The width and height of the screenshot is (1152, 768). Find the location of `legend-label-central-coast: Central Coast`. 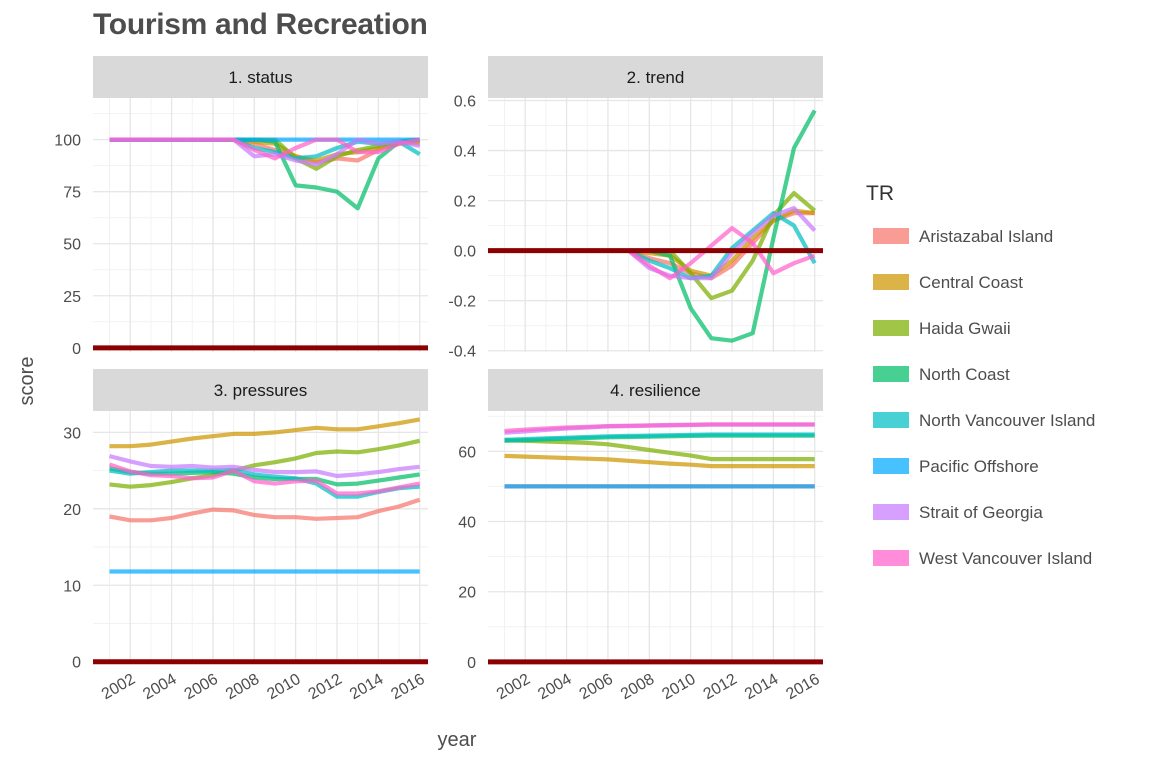

legend-label-central-coast: Central Coast is located at coordinates (971, 282).